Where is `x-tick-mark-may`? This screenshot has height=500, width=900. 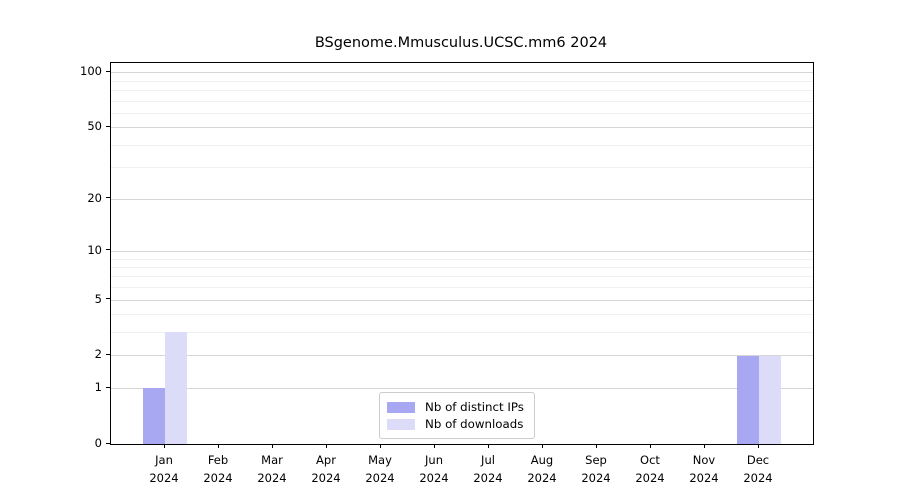
x-tick-mark-may is located at coordinates (380, 446).